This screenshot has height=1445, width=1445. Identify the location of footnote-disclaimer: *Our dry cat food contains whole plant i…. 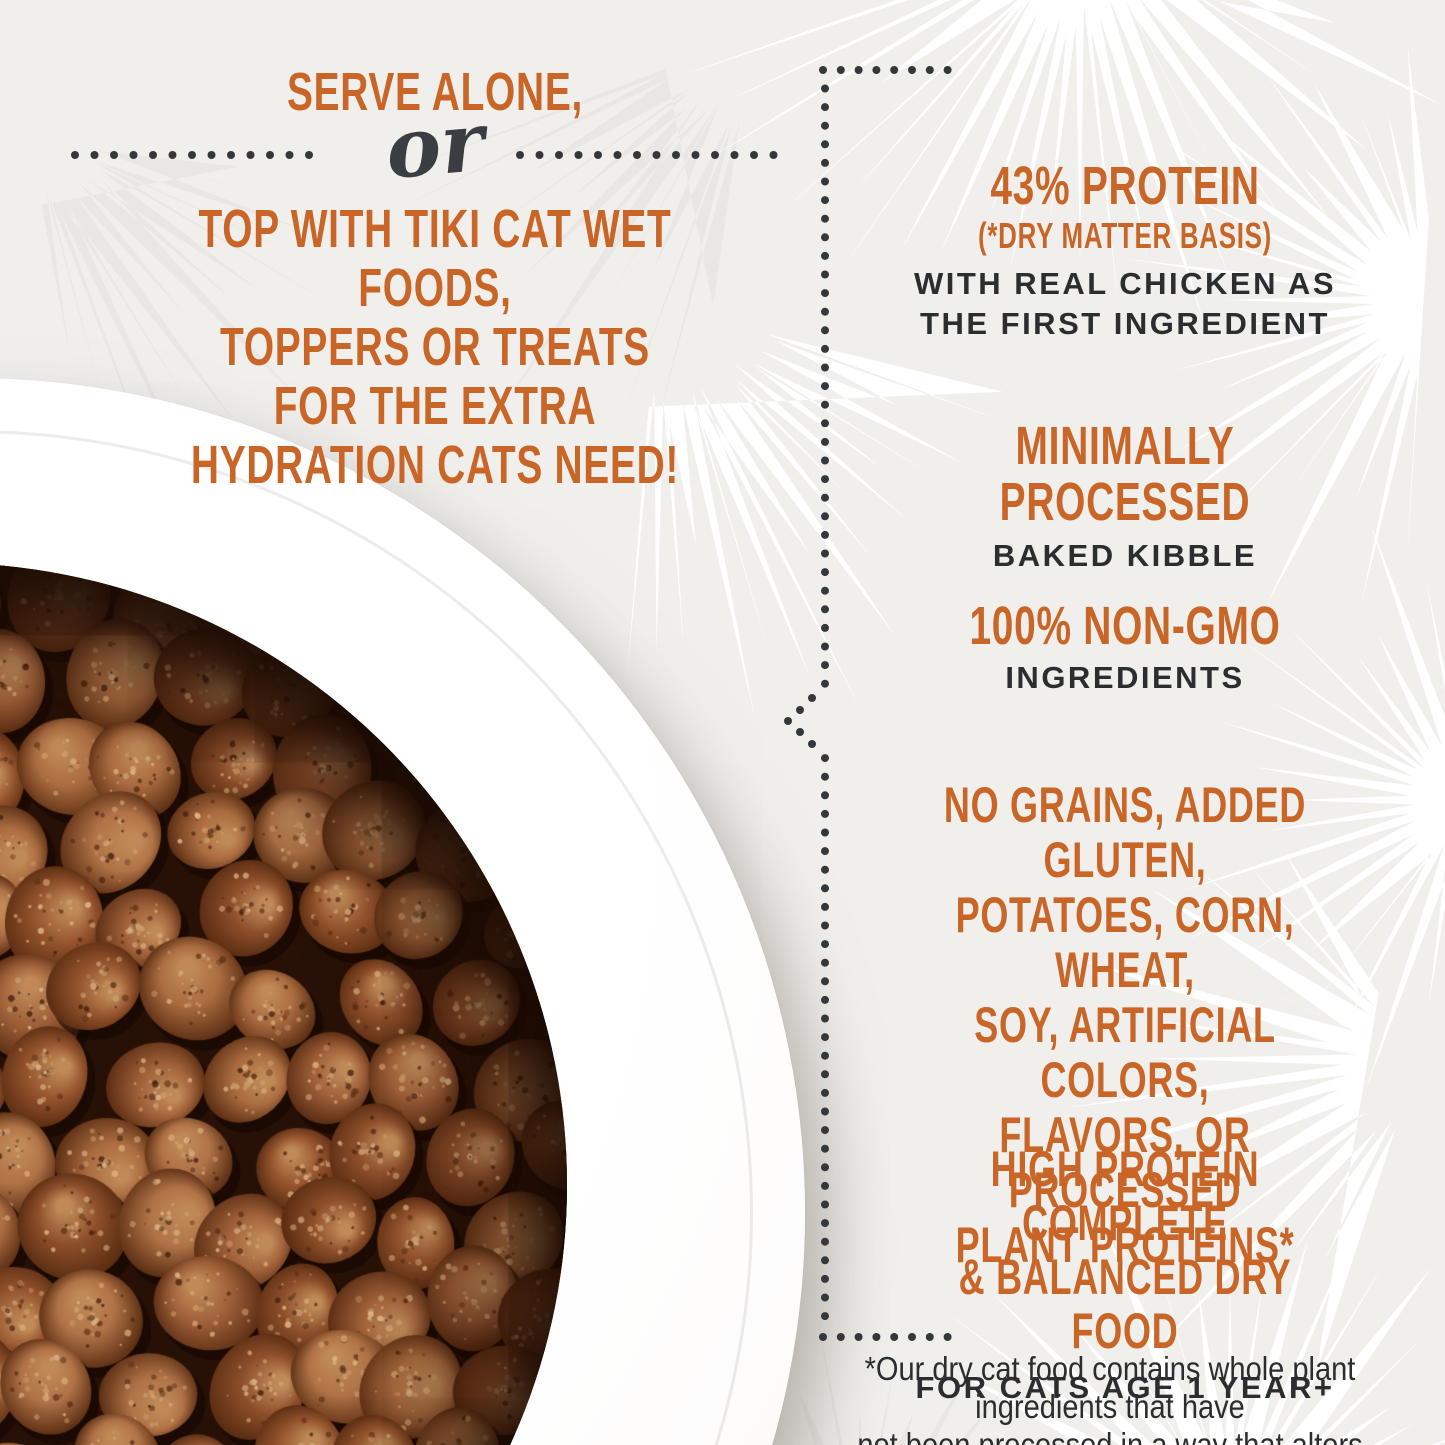
(1110, 1397).